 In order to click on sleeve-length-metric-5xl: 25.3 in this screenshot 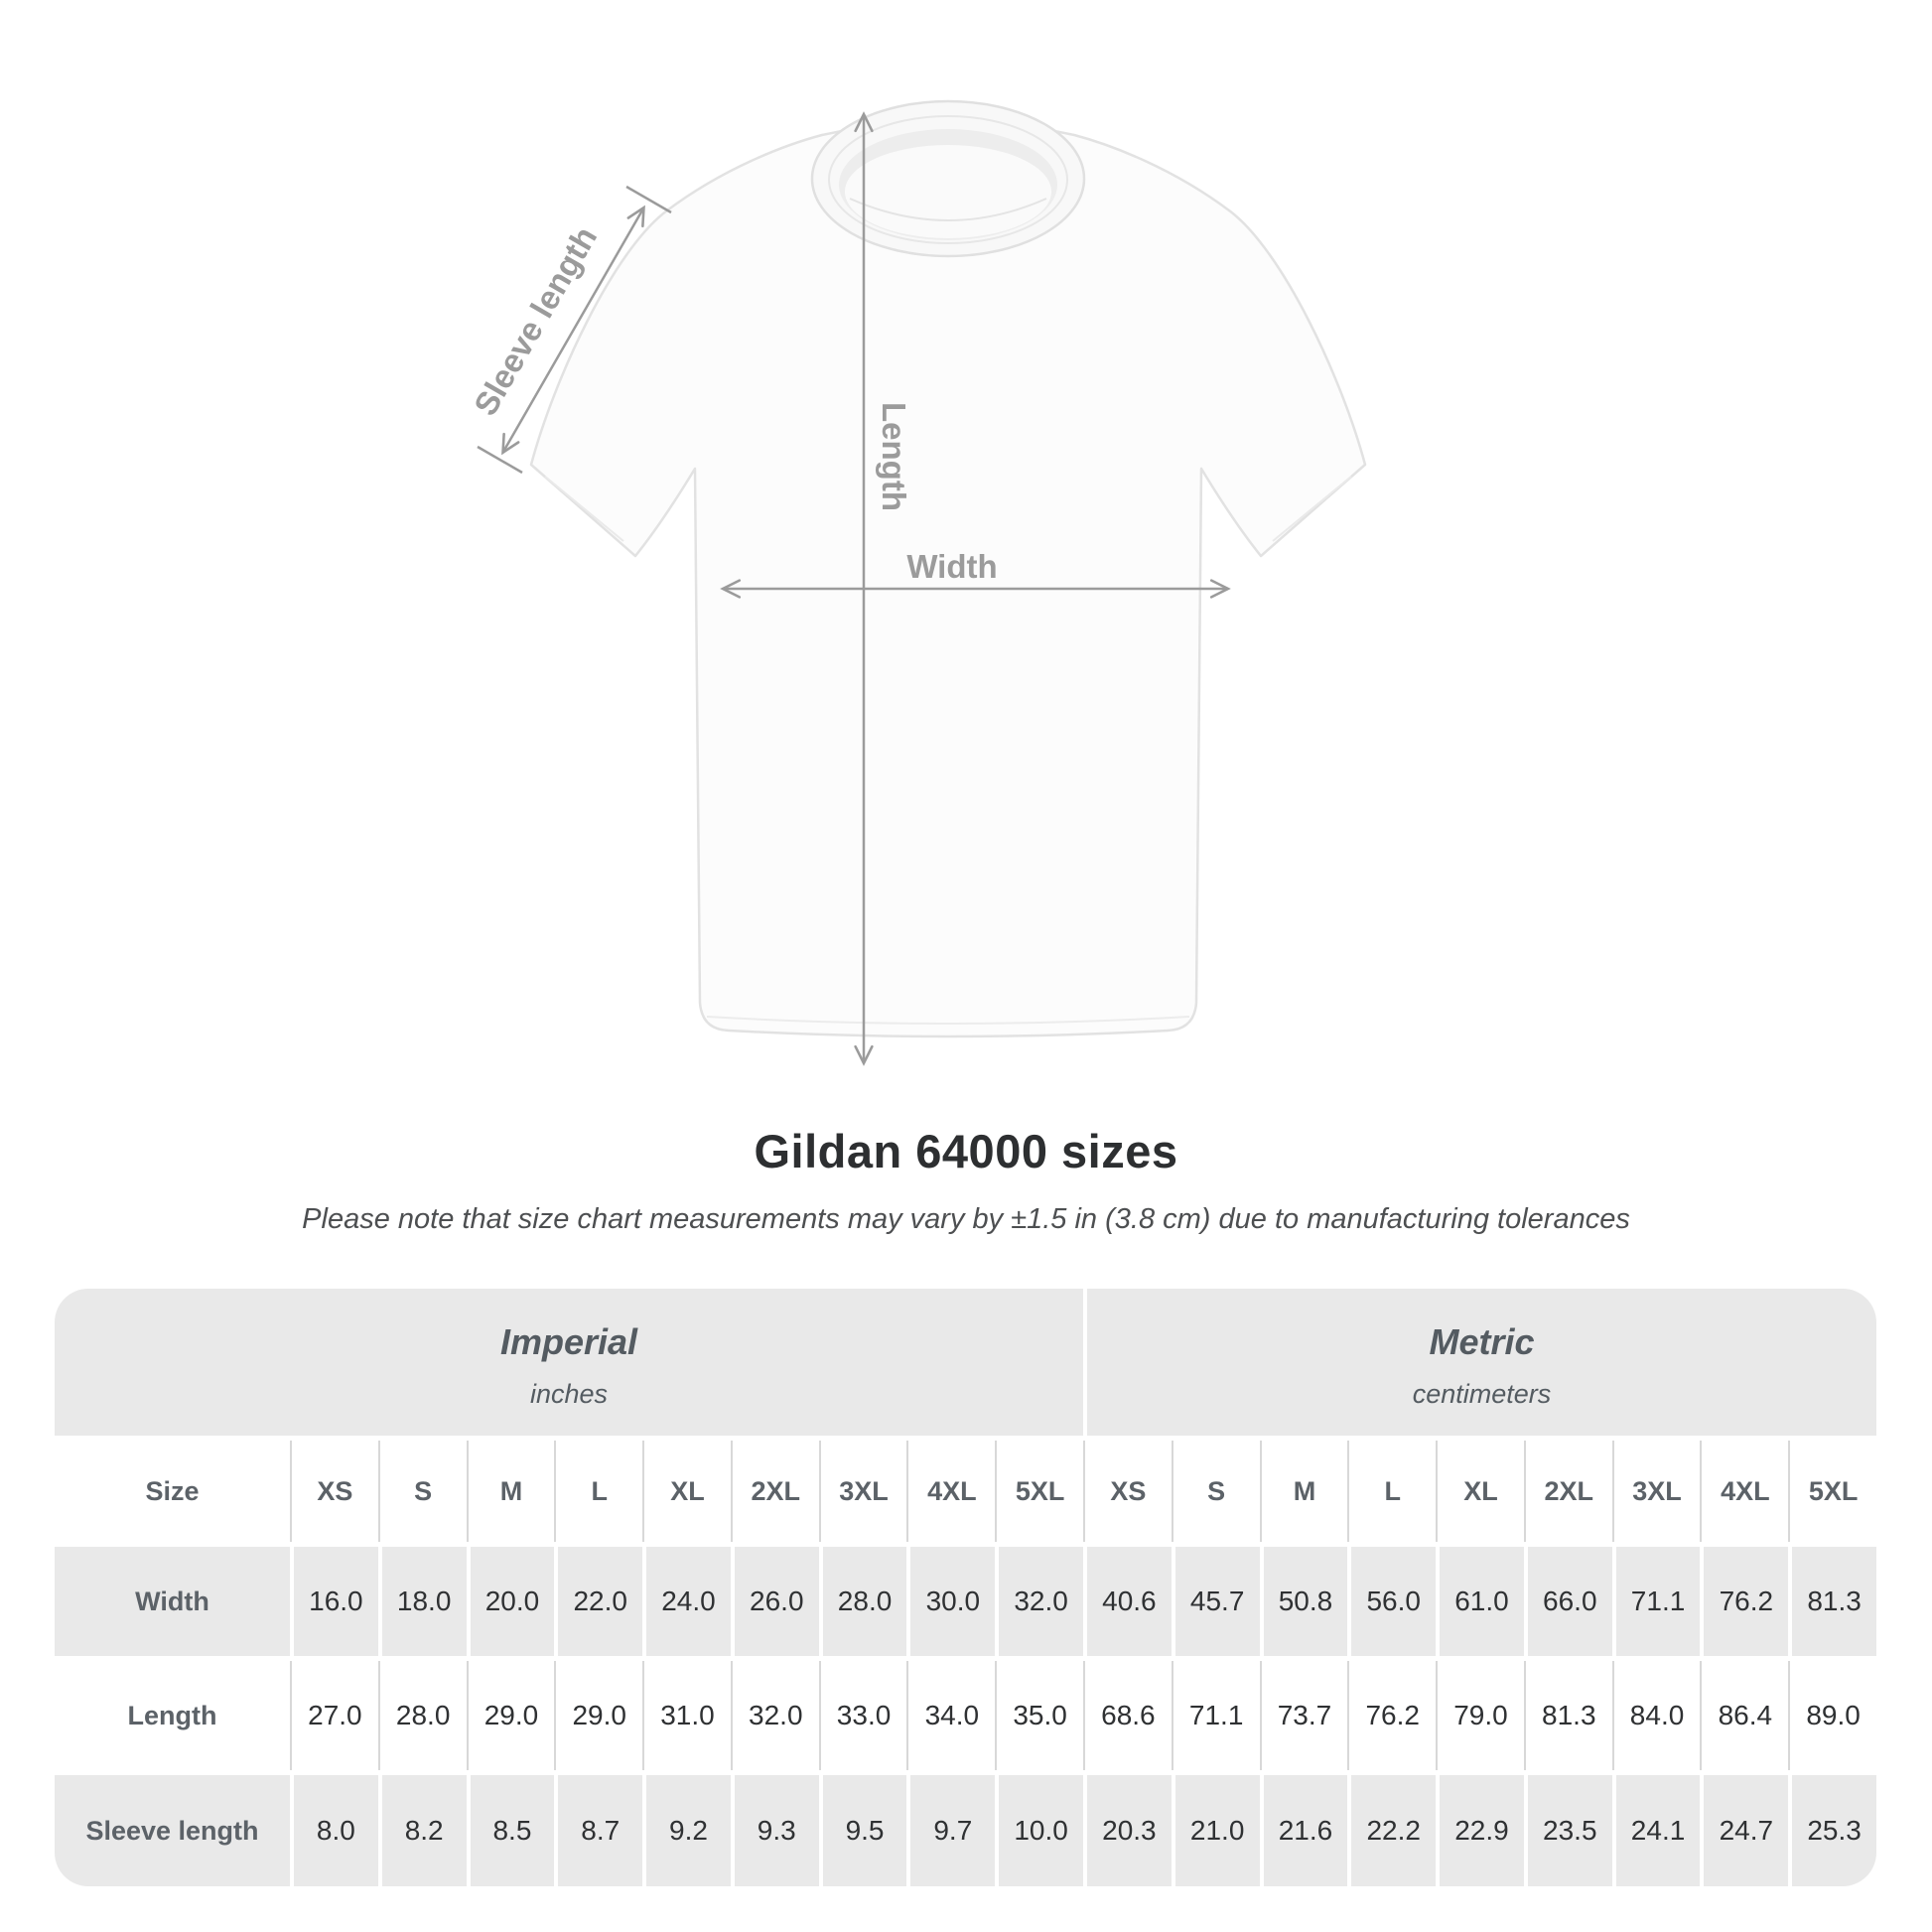, I will do `click(1832, 1831)`.